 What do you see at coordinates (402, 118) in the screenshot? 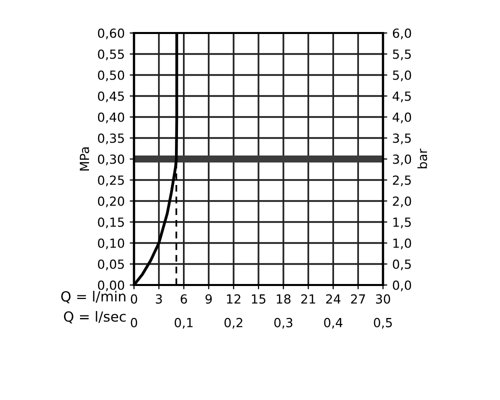
I see `y2-tick-label: 4,0` at bounding box center [402, 118].